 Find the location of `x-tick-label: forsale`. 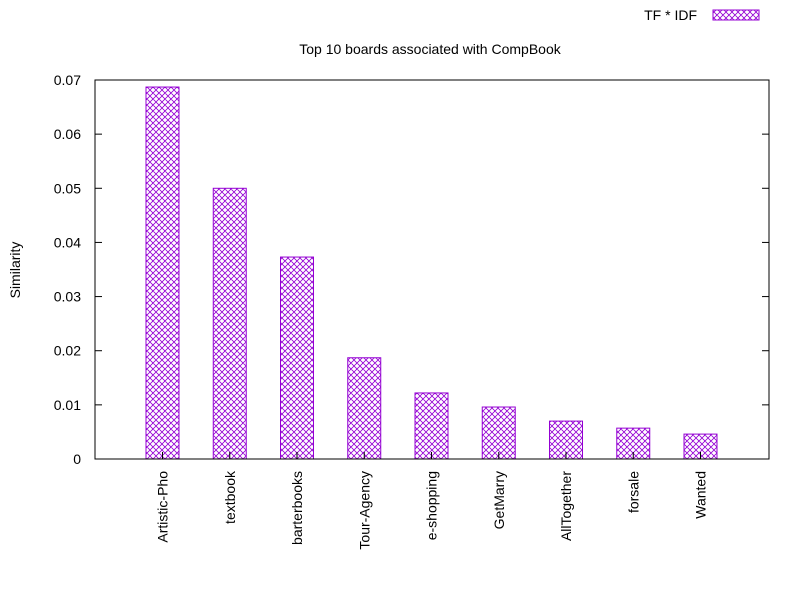

x-tick-label: forsale is located at coordinates (633, 492).